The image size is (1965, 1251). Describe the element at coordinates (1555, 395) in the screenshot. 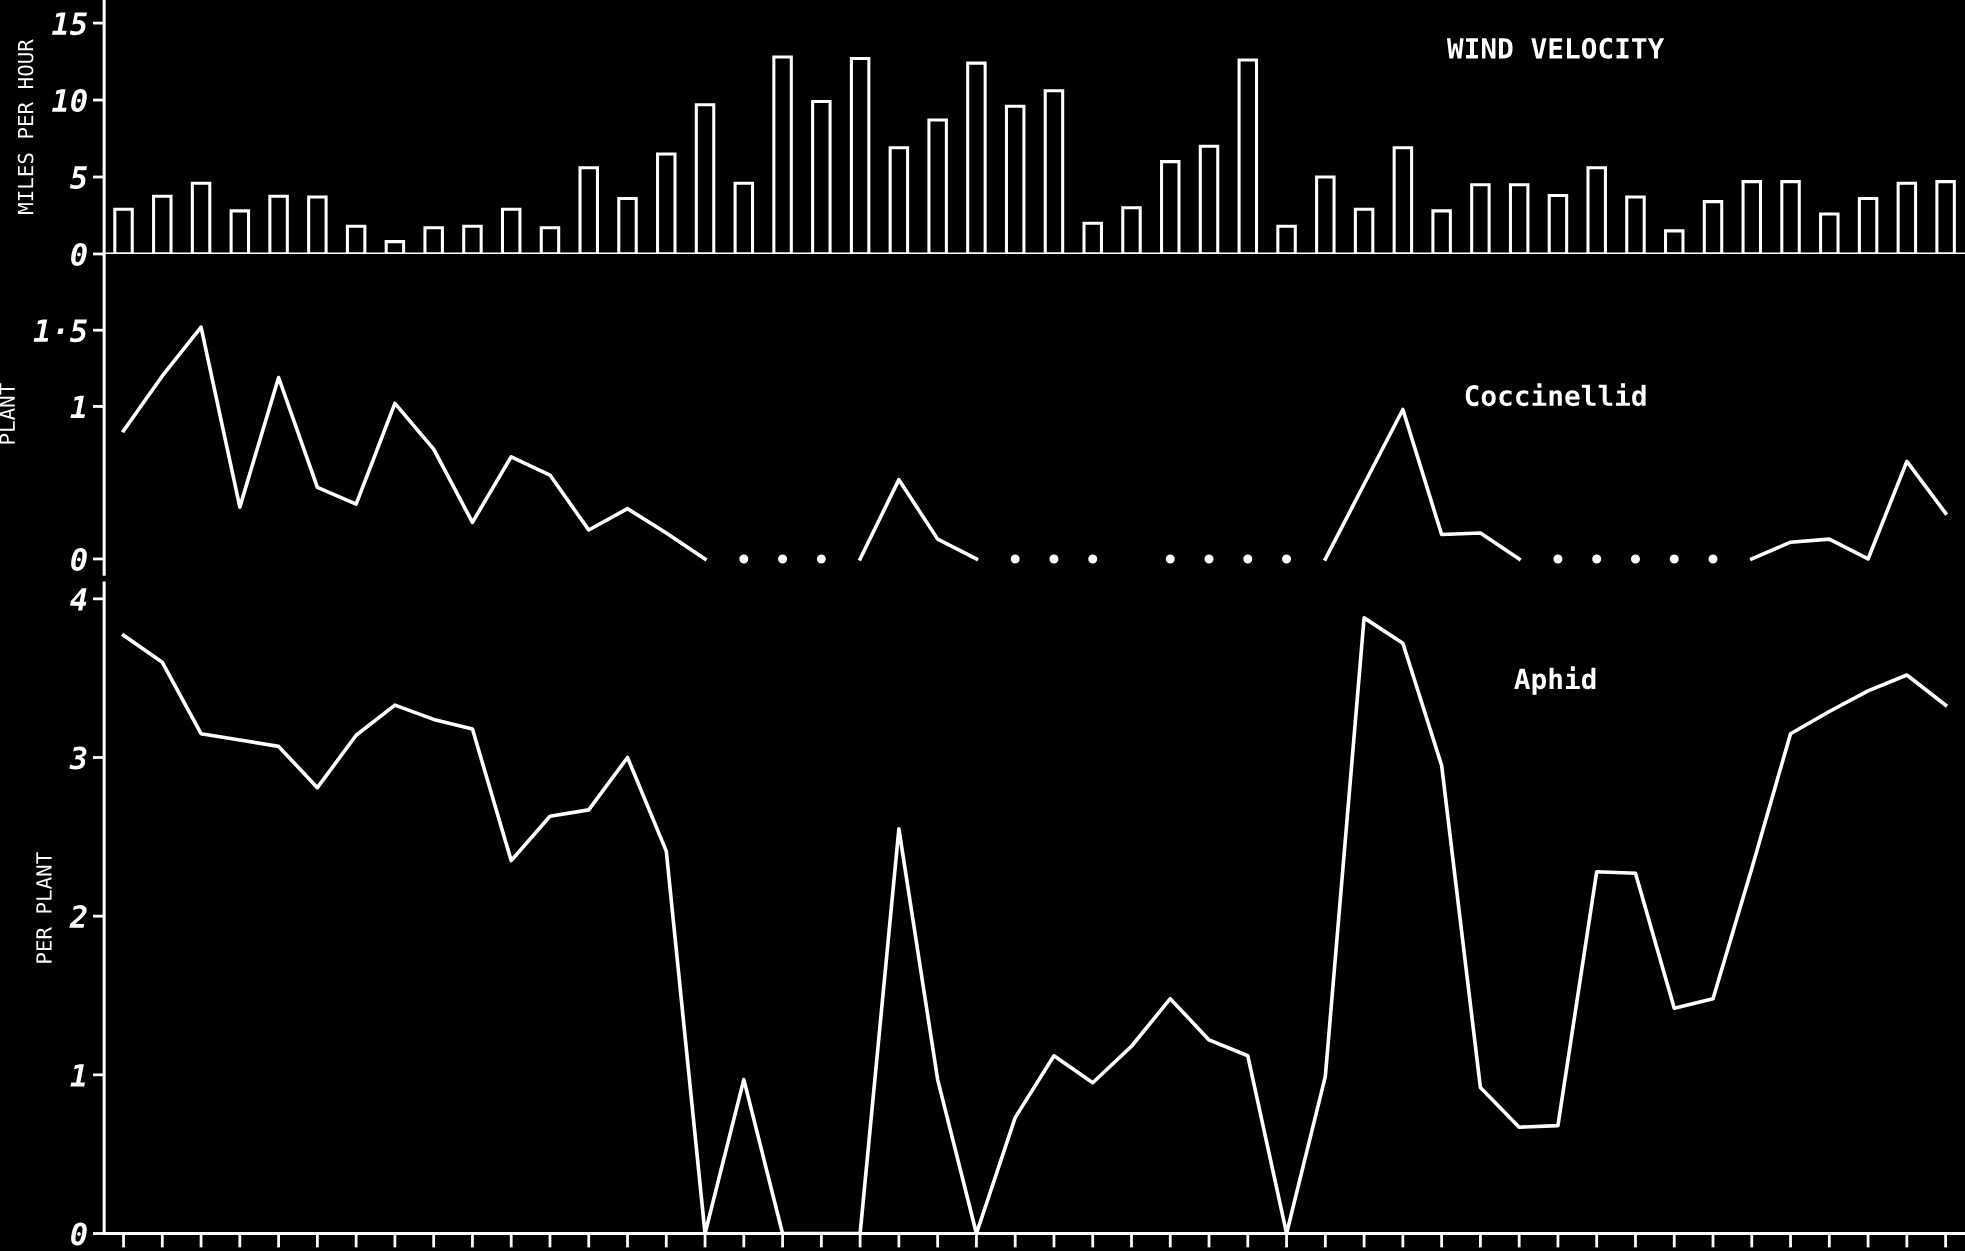

I see `text: Coccinellid` at that location.